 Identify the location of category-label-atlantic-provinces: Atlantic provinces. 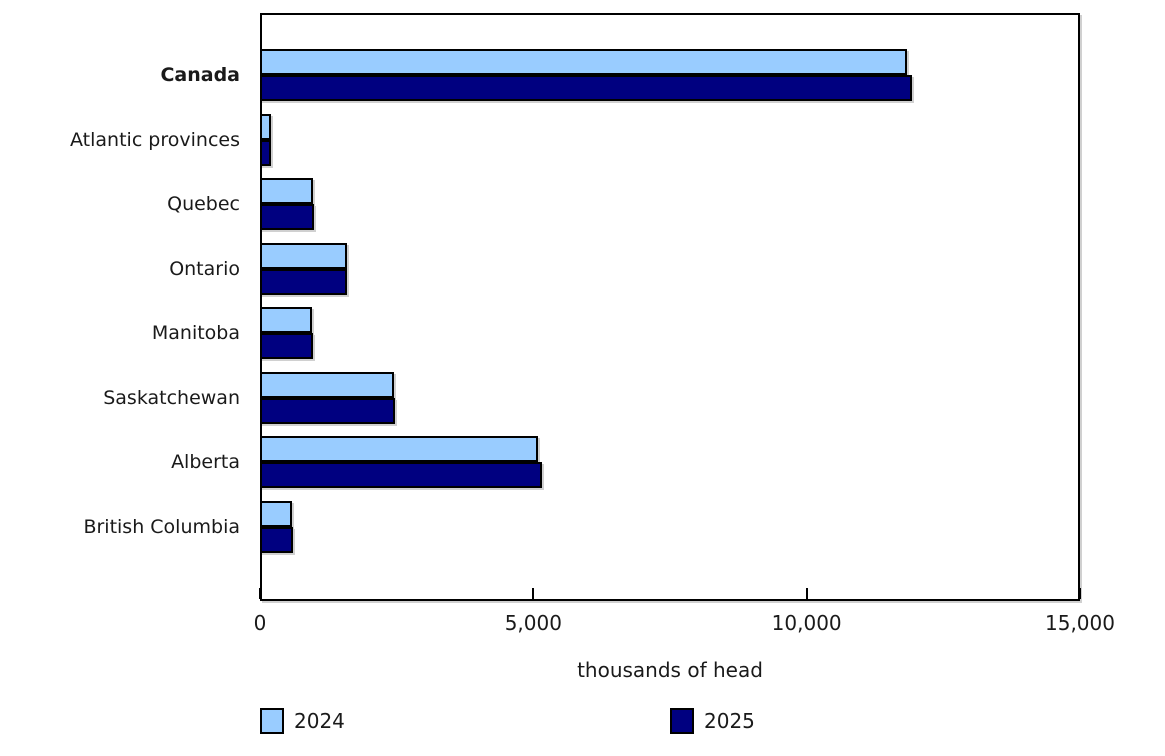
(155, 139).